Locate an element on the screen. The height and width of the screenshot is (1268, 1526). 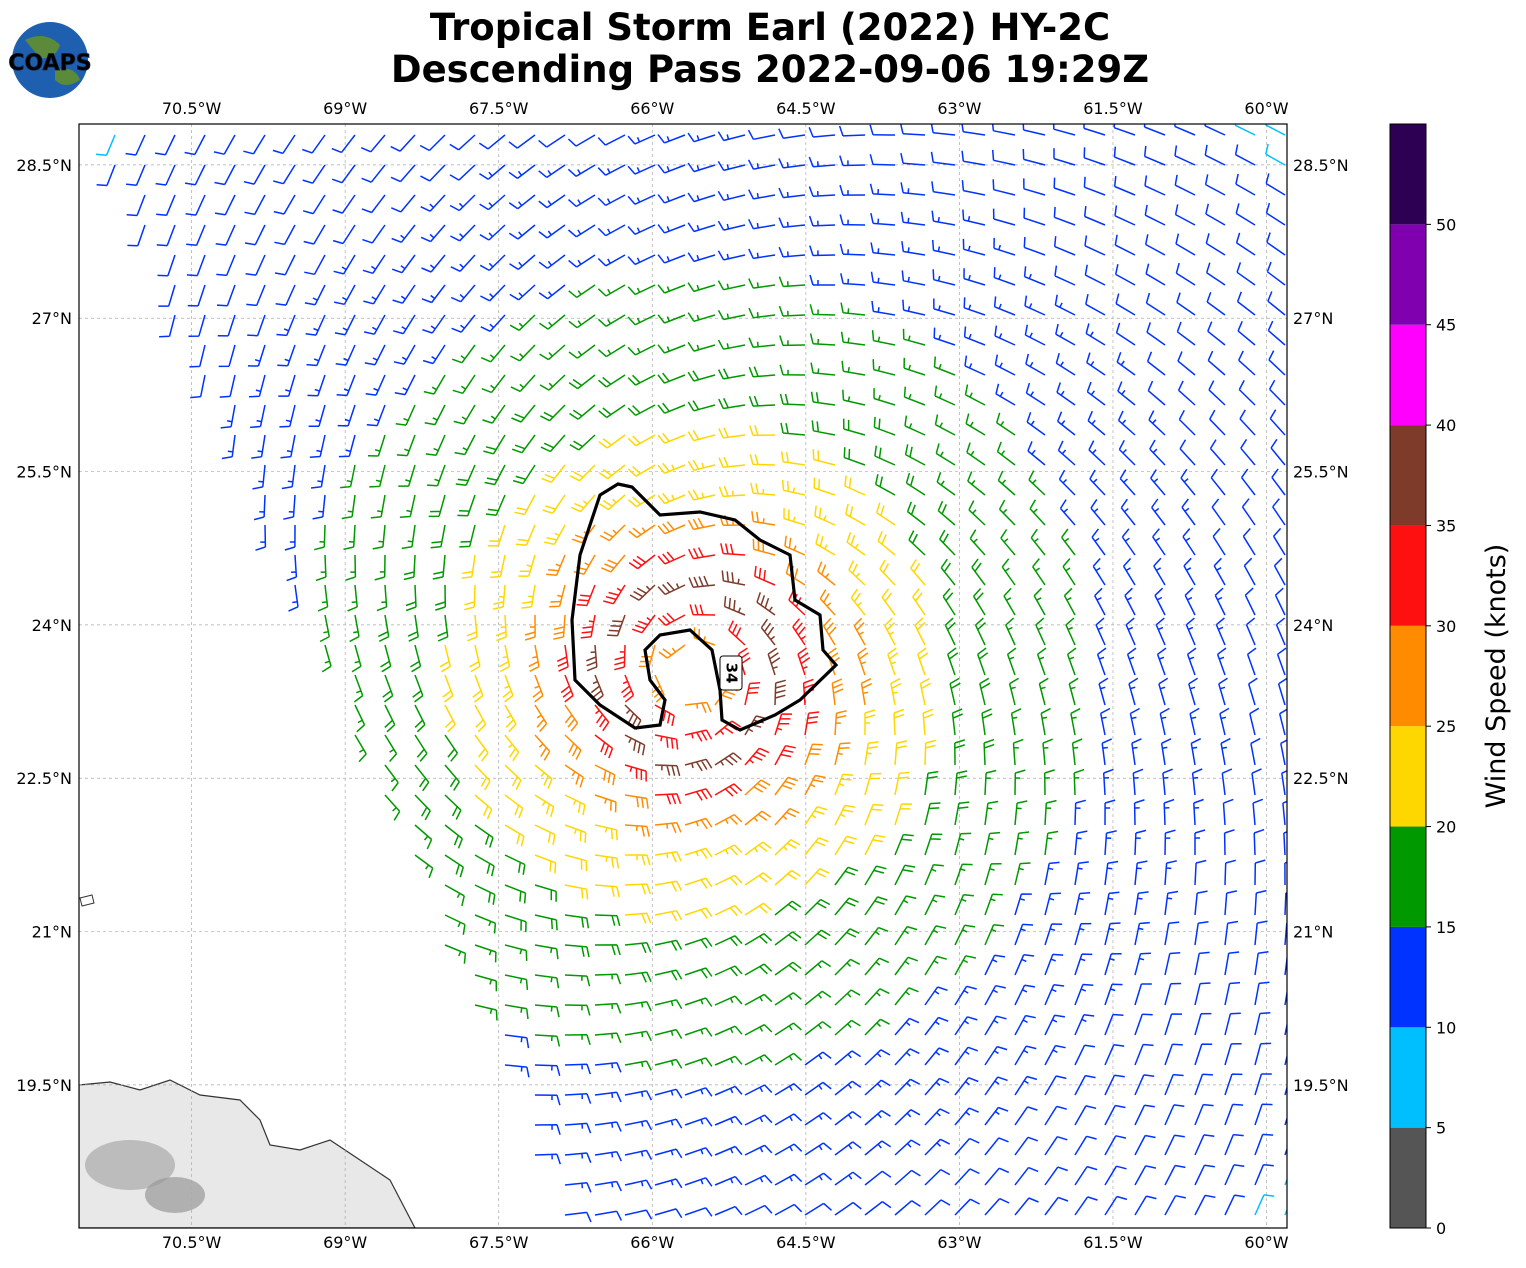
colorbar-tick-label: 0 is located at coordinates (1441, 1228).